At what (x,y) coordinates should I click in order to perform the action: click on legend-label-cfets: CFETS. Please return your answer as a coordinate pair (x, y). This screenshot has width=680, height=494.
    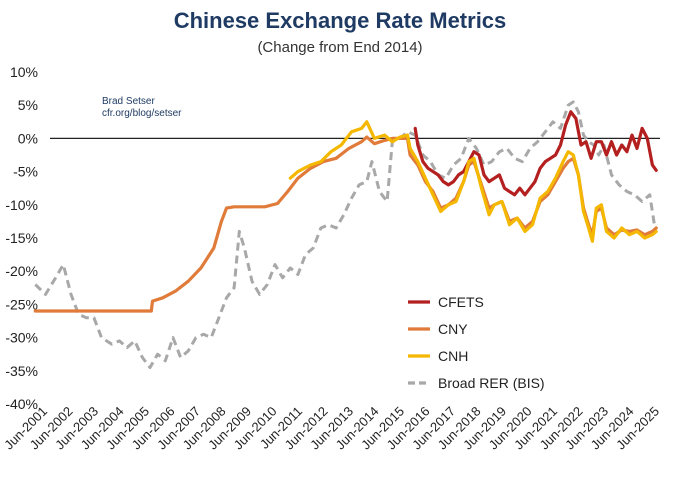
    Looking at the image, I should click on (461, 302).